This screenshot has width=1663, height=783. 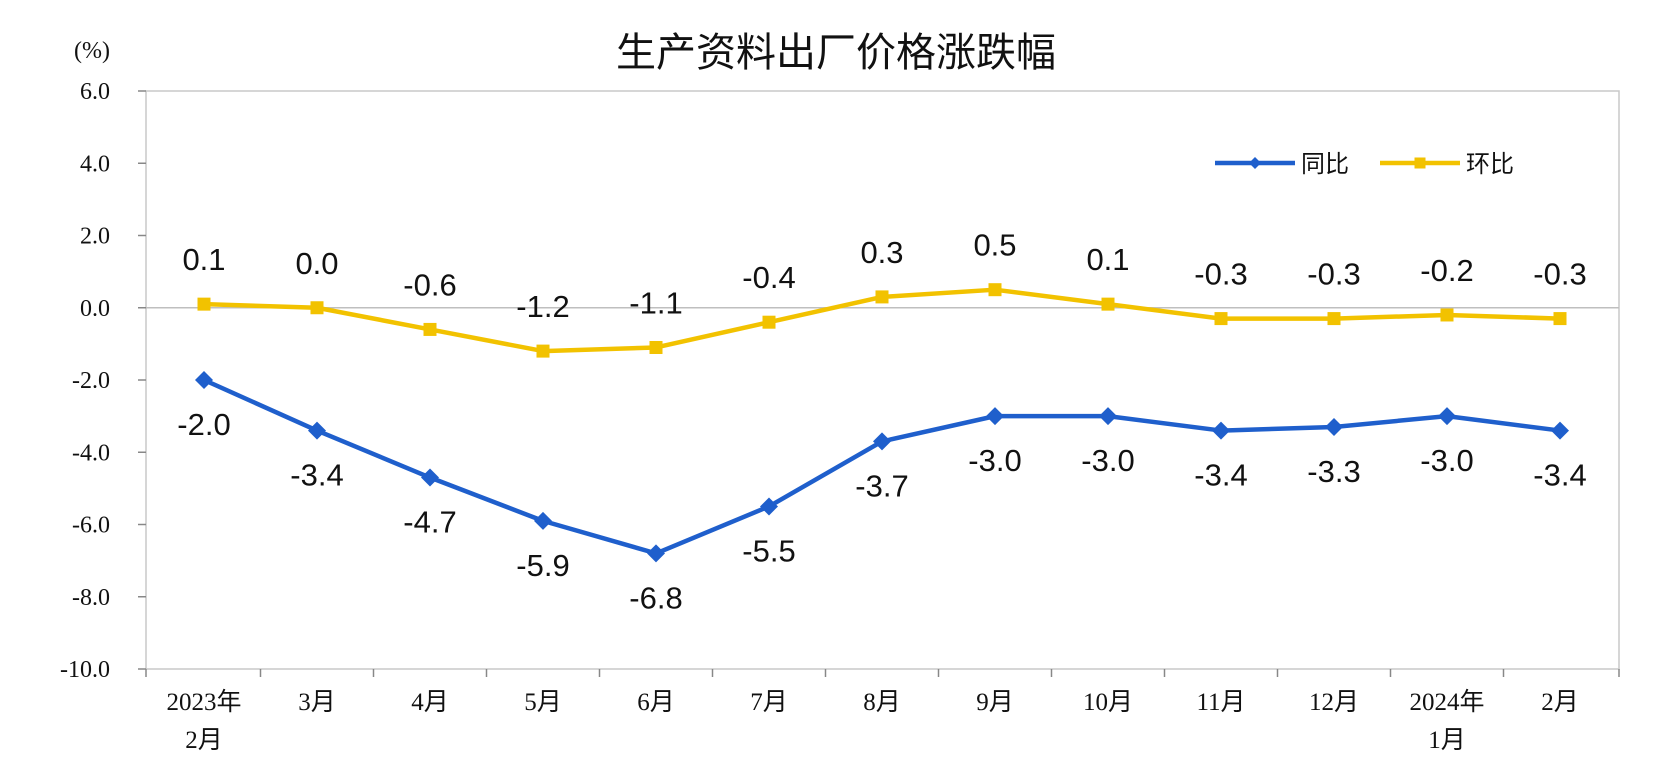 I want to click on data-label: 0.3, so click(x=881, y=252).